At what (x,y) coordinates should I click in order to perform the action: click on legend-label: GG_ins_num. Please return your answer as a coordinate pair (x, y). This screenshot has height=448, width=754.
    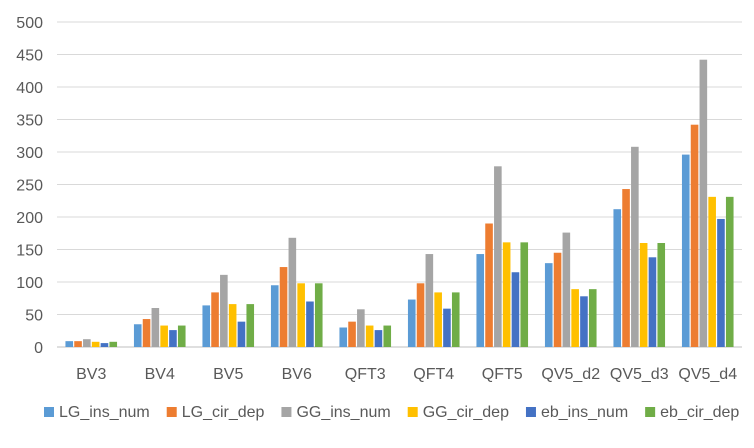
    Looking at the image, I should click on (343, 412).